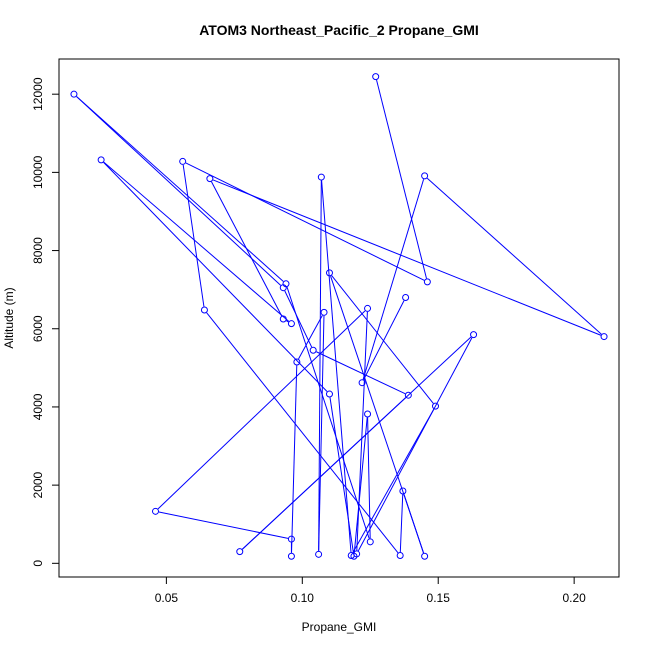 Image resolution: width=650 pixels, height=650 pixels. What do you see at coordinates (339, 627) in the screenshot?
I see `x-axis-label: Propane_GMI` at bounding box center [339, 627].